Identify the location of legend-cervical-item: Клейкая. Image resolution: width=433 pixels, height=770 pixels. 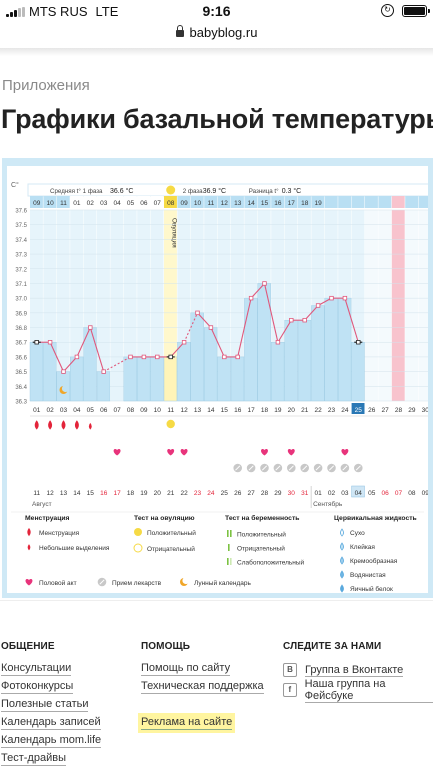
(362, 547).